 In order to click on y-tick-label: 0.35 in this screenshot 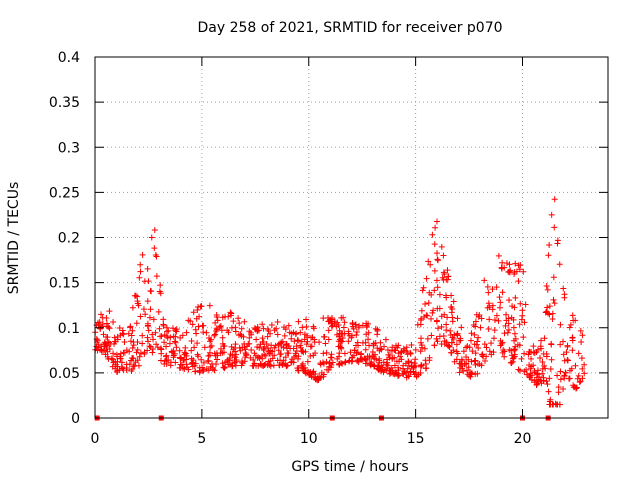, I will do `click(64, 103)`.